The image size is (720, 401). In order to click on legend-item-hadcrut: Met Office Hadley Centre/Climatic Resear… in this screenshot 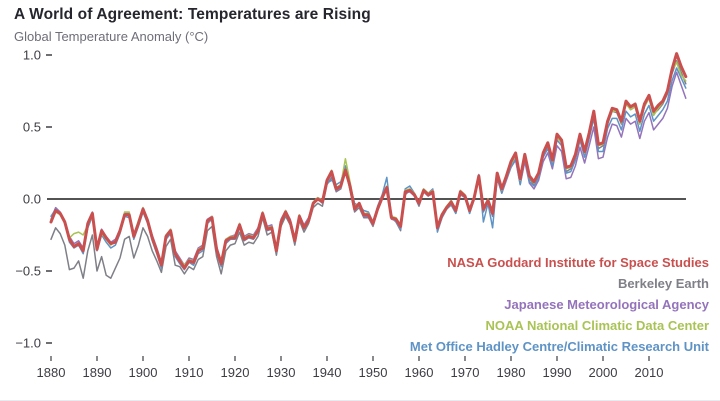, I will do `click(559, 346)`.